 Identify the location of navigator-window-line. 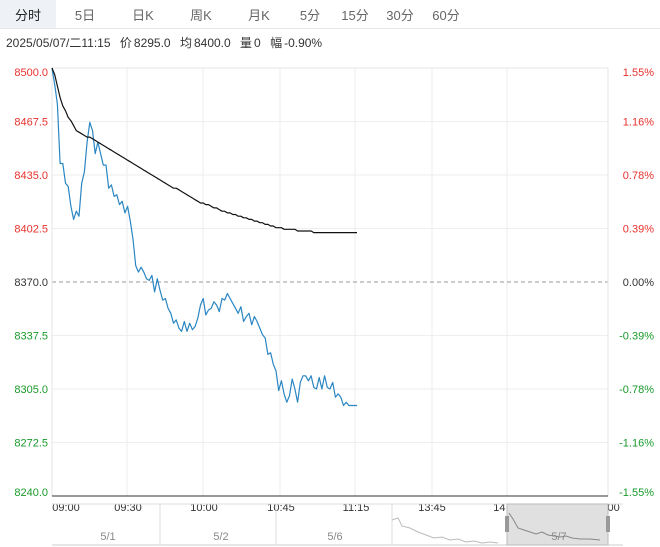
(554, 526).